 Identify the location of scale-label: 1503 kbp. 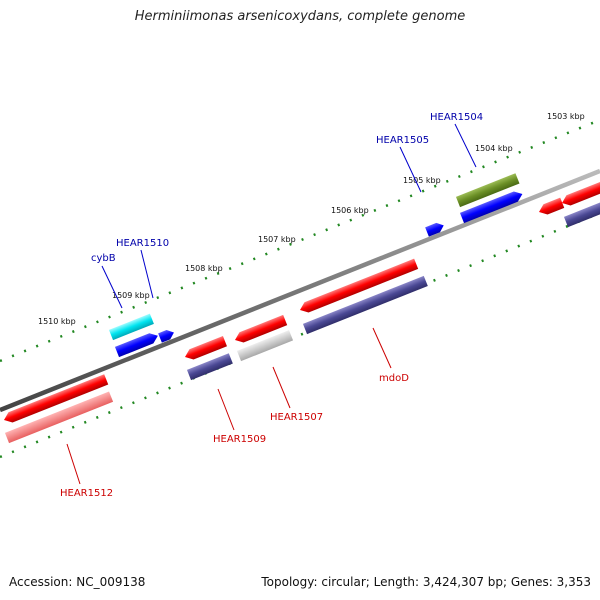
(566, 116).